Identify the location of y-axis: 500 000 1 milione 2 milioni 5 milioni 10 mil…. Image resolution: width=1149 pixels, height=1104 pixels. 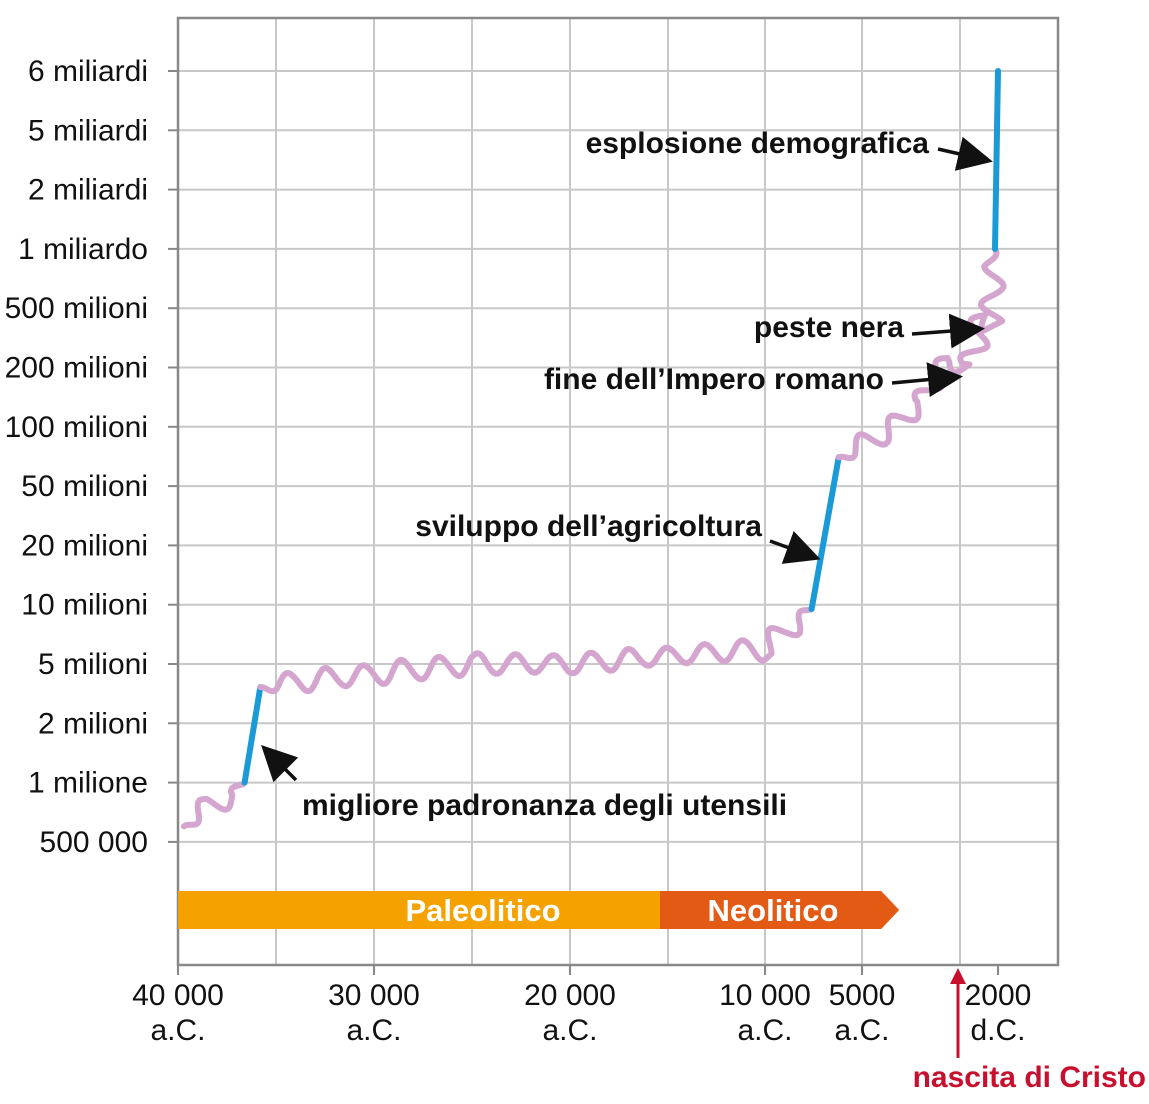
(91, 457).